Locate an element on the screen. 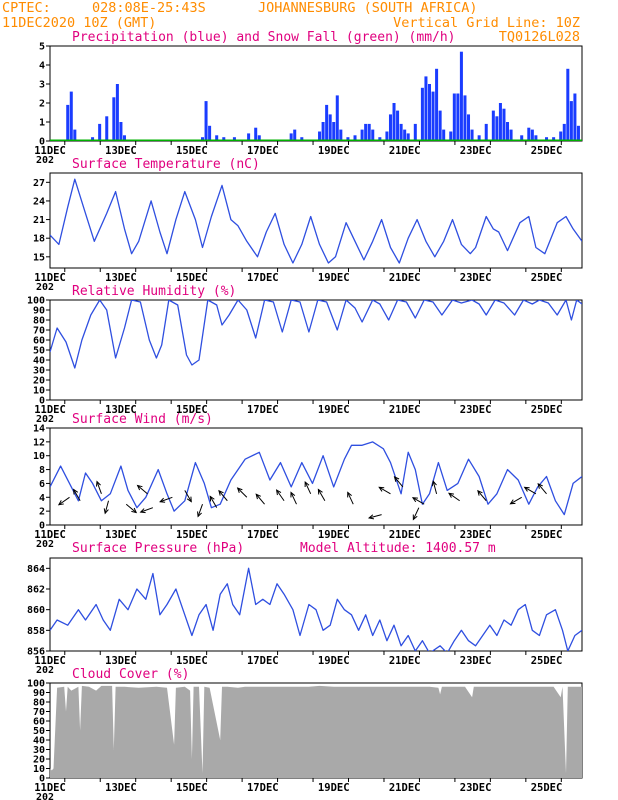  cloud-marks is located at coordinates (316, 731).